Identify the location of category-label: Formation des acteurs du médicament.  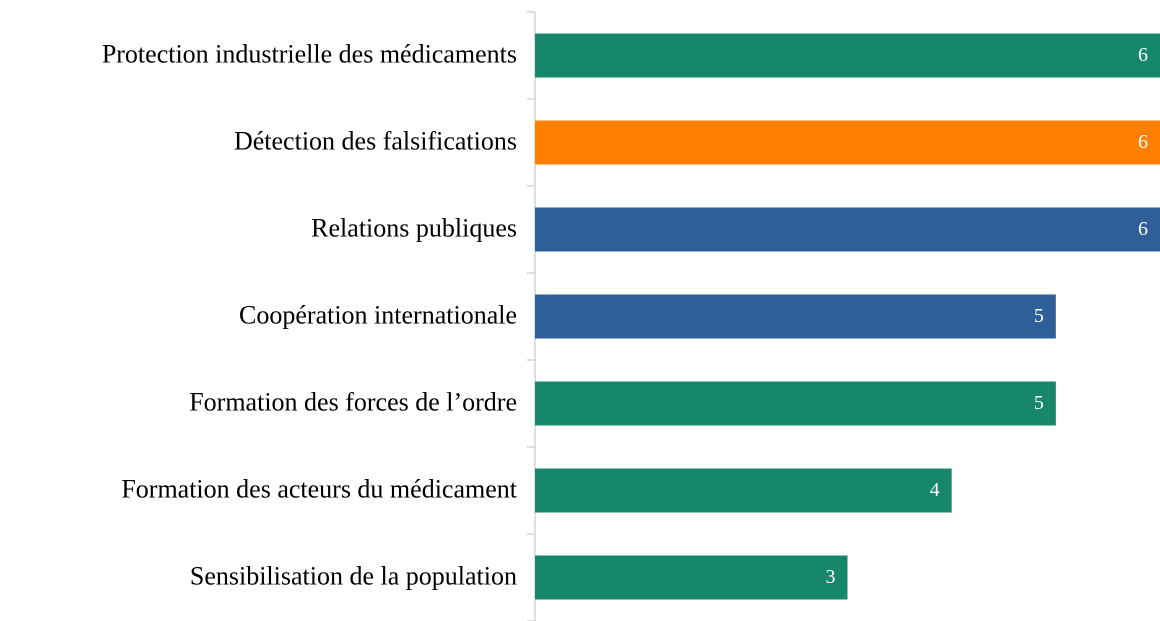
(319, 488).